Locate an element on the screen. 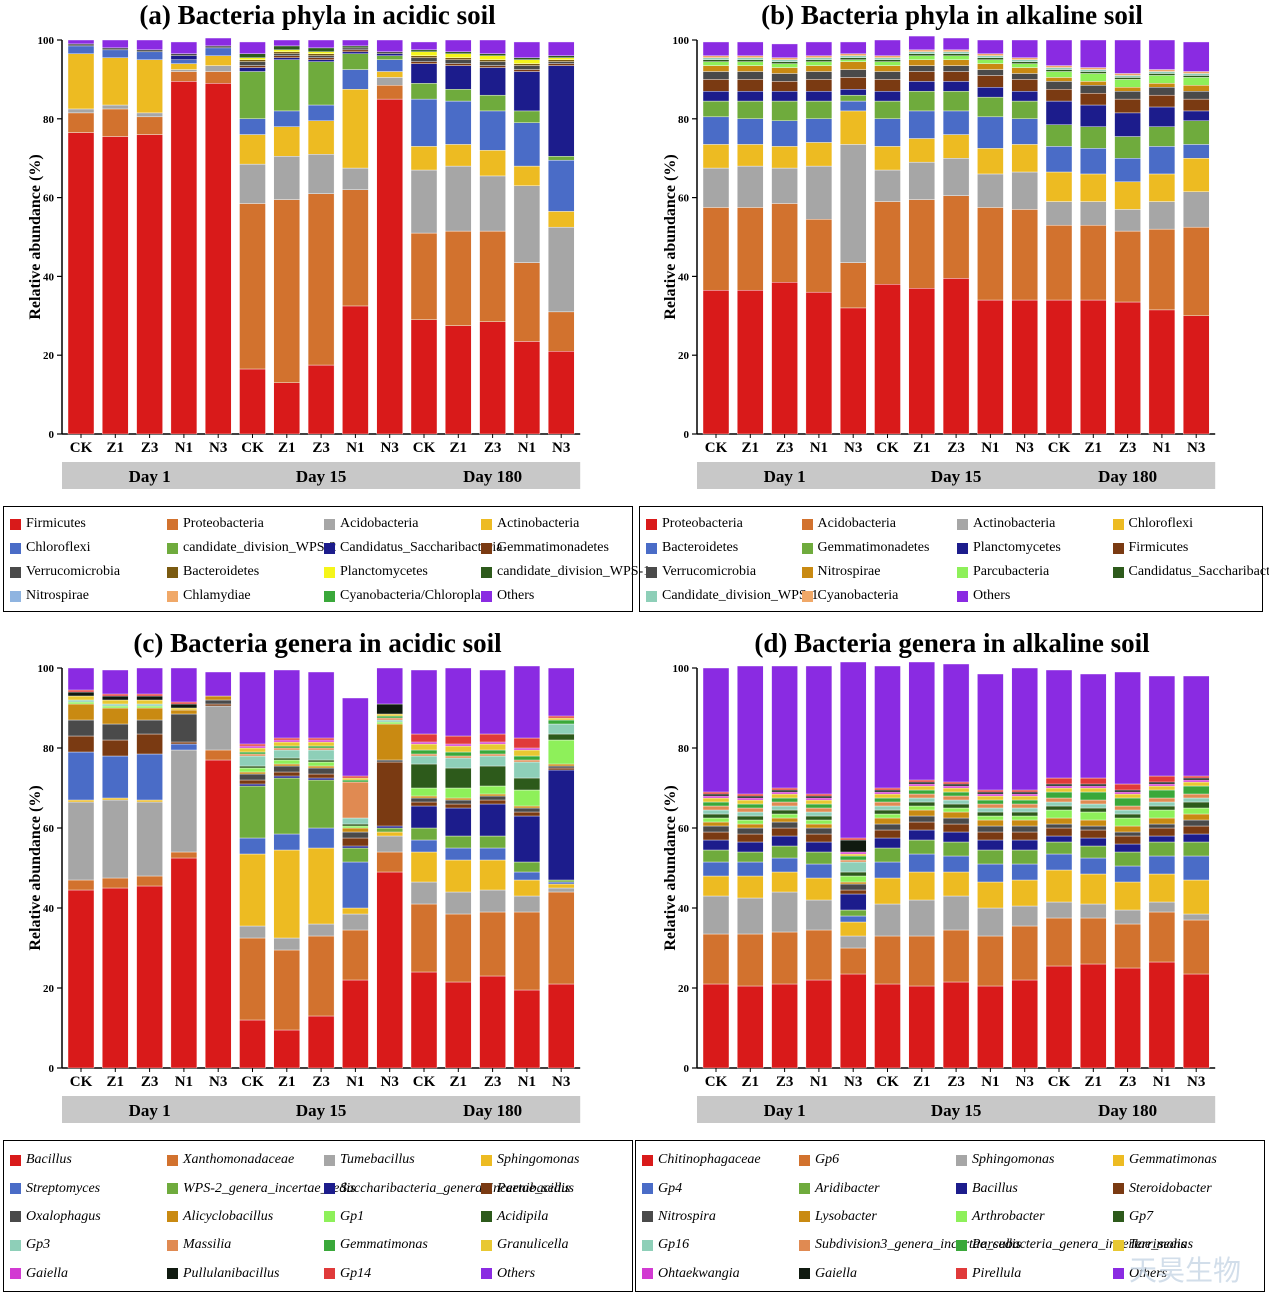 Image resolution: width=1269 pixels, height=1295 pixels. legend-label: Gp3 is located at coordinates (38, 1245).